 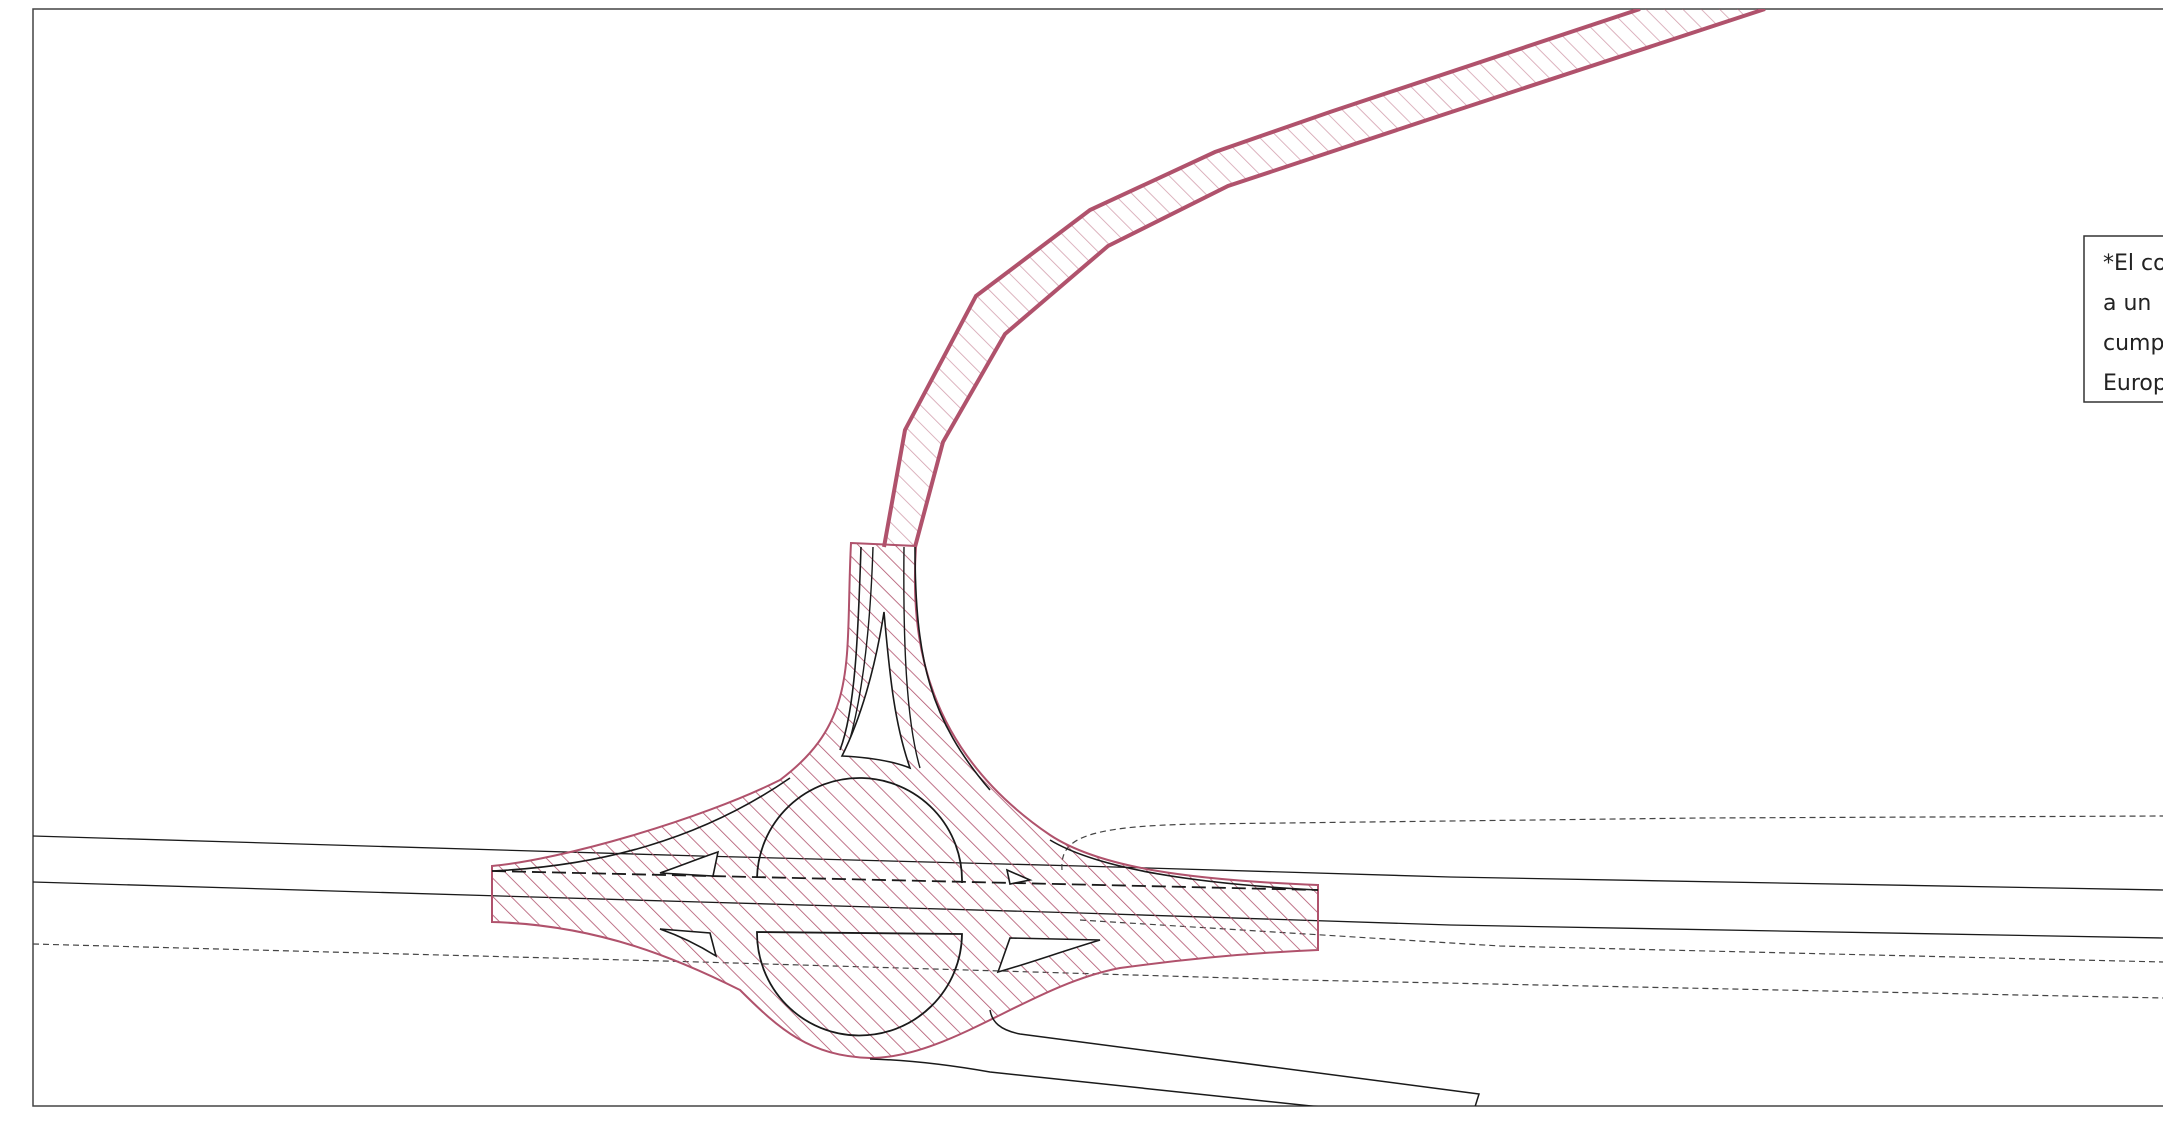 What do you see at coordinates (859, 830) in the screenshot?
I see `roundabout-island-north` at bounding box center [859, 830].